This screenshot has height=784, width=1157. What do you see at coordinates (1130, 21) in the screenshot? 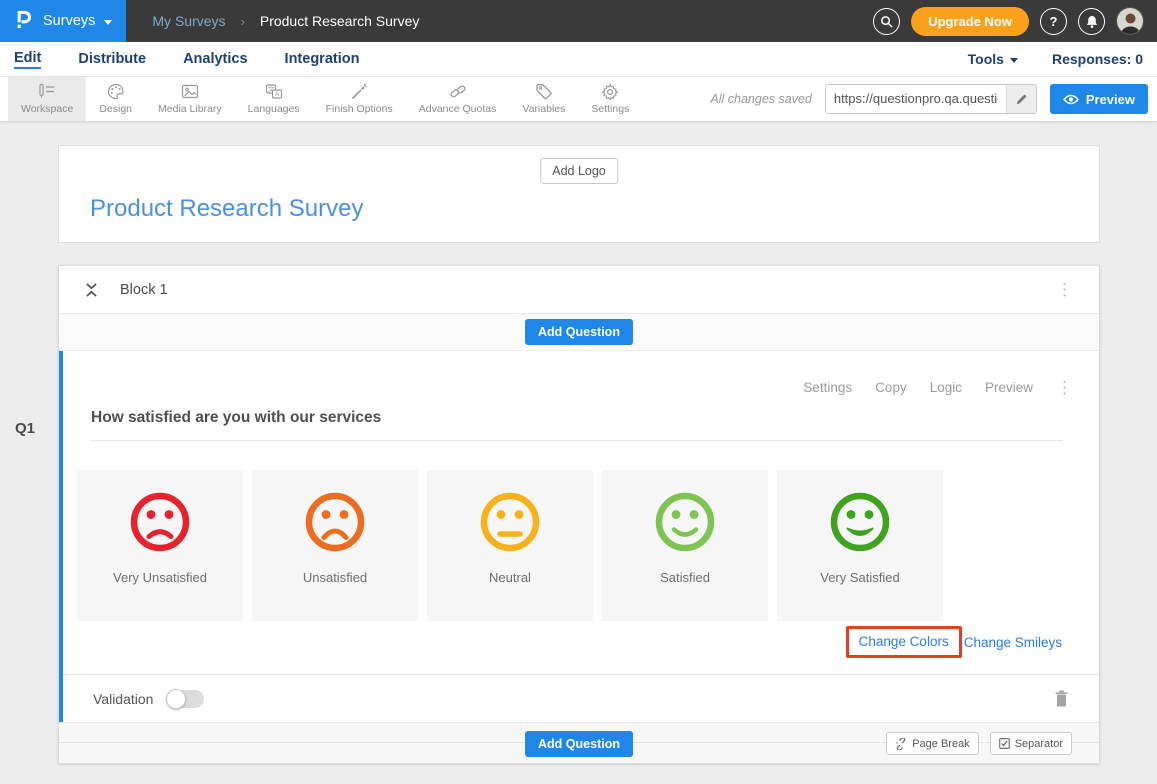
I see `user-avatar` at bounding box center [1130, 21].